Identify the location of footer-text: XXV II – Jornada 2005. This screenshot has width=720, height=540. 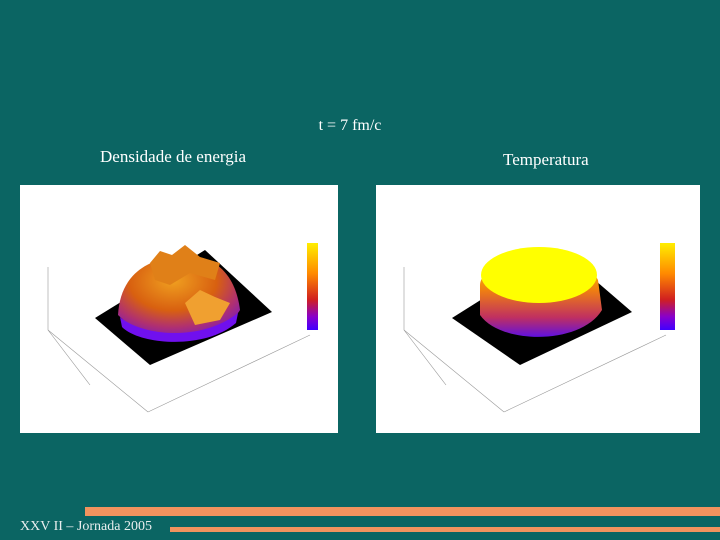
(86, 526).